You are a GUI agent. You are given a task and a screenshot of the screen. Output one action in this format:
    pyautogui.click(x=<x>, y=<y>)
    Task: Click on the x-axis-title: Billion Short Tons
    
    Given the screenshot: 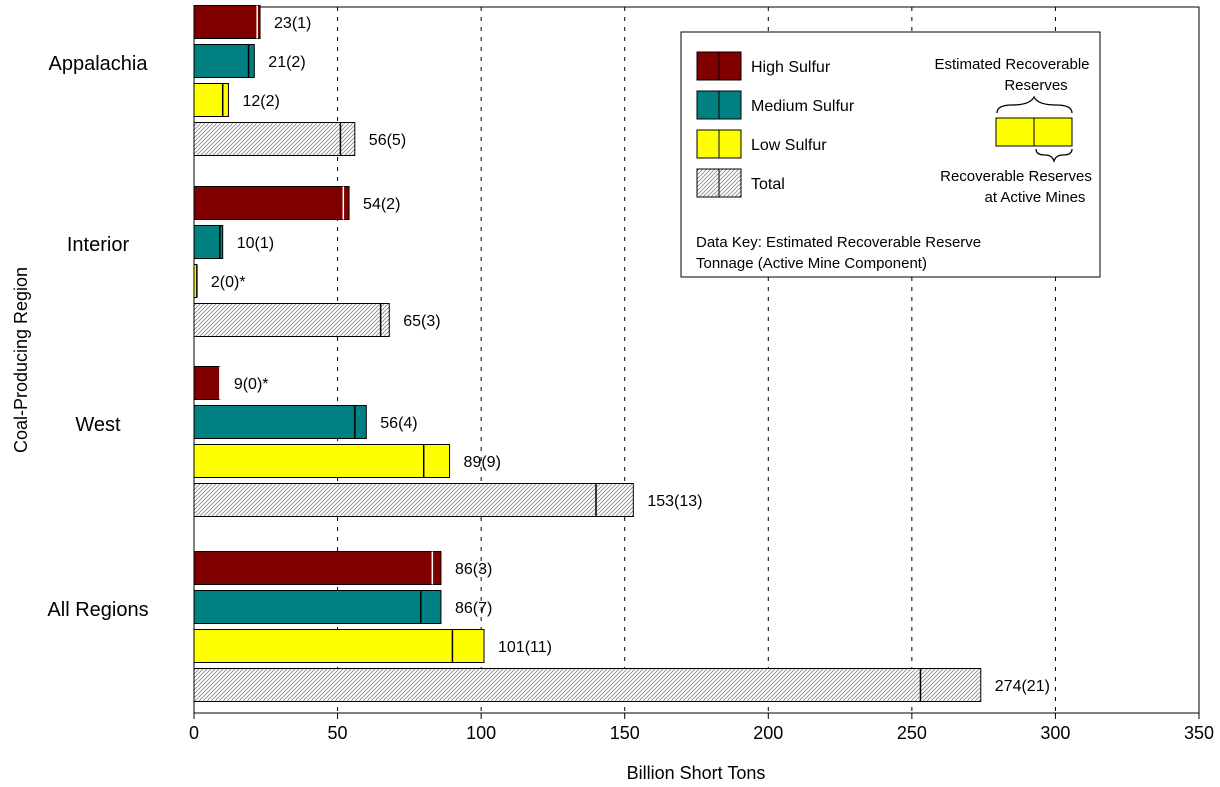 What is the action you would take?
    pyautogui.click(x=696, y=773)
    